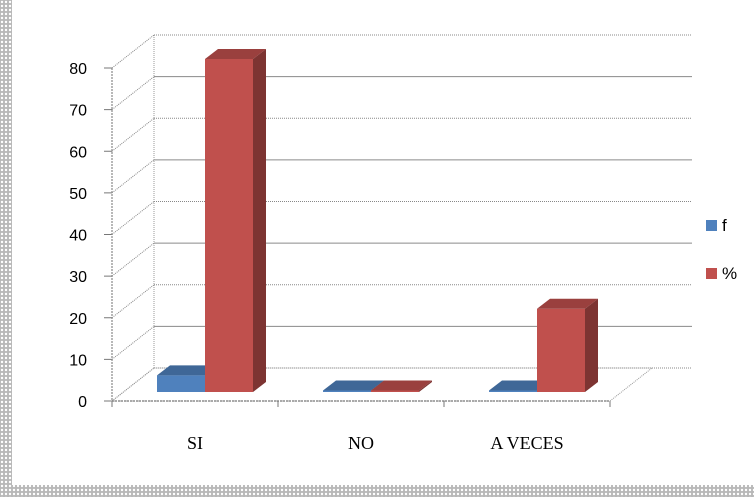 This screenshot has height=502, width=754. What do you see at coordinates (82, 402) in the screenshot?
I see `y-tick-label: 0` at bounding box center [82, 402].